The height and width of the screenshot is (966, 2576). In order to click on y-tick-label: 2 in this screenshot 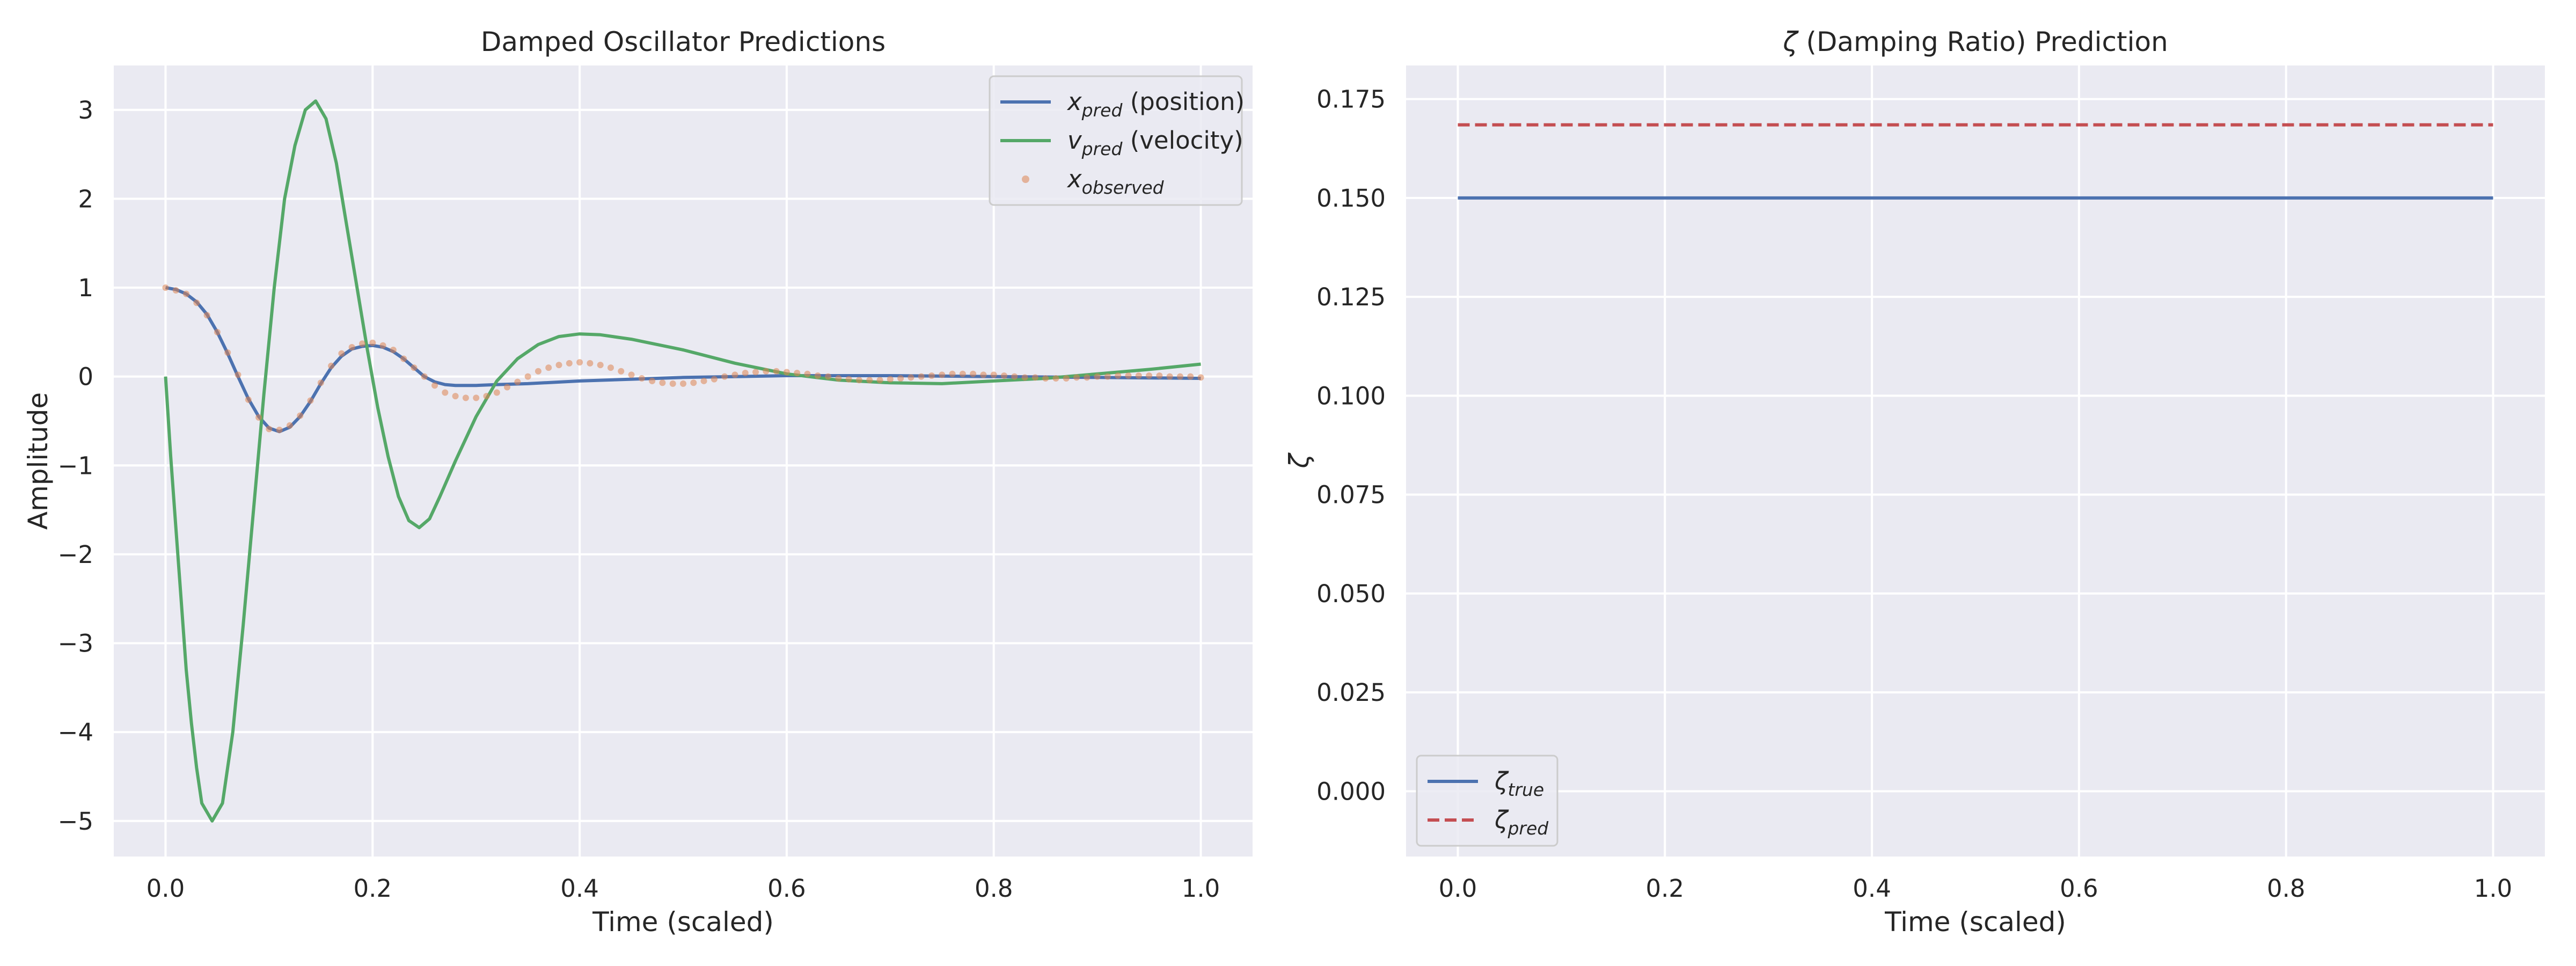, I will do `click(85, 199)`.